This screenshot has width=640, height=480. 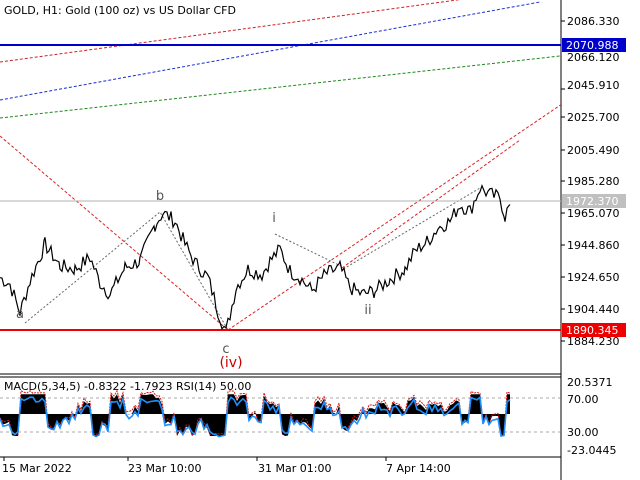 I want to click on price-tick: 2045.910, so click(x=593, y=85).